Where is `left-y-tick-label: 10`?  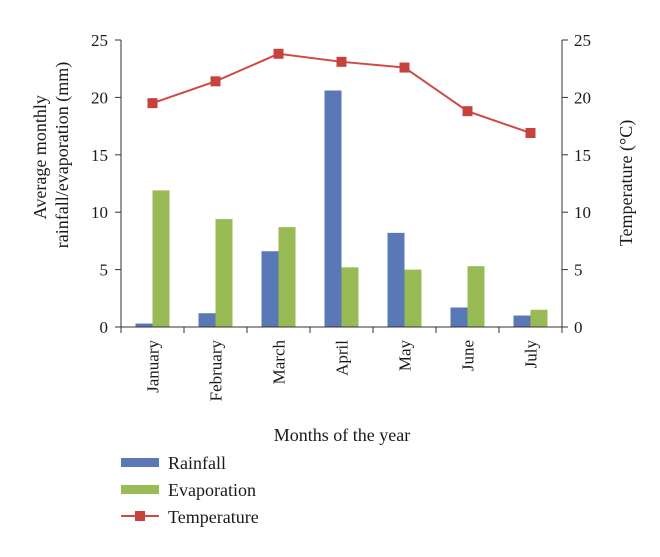 left-y-tick-label: 10 is located at coordinates (99, 212).